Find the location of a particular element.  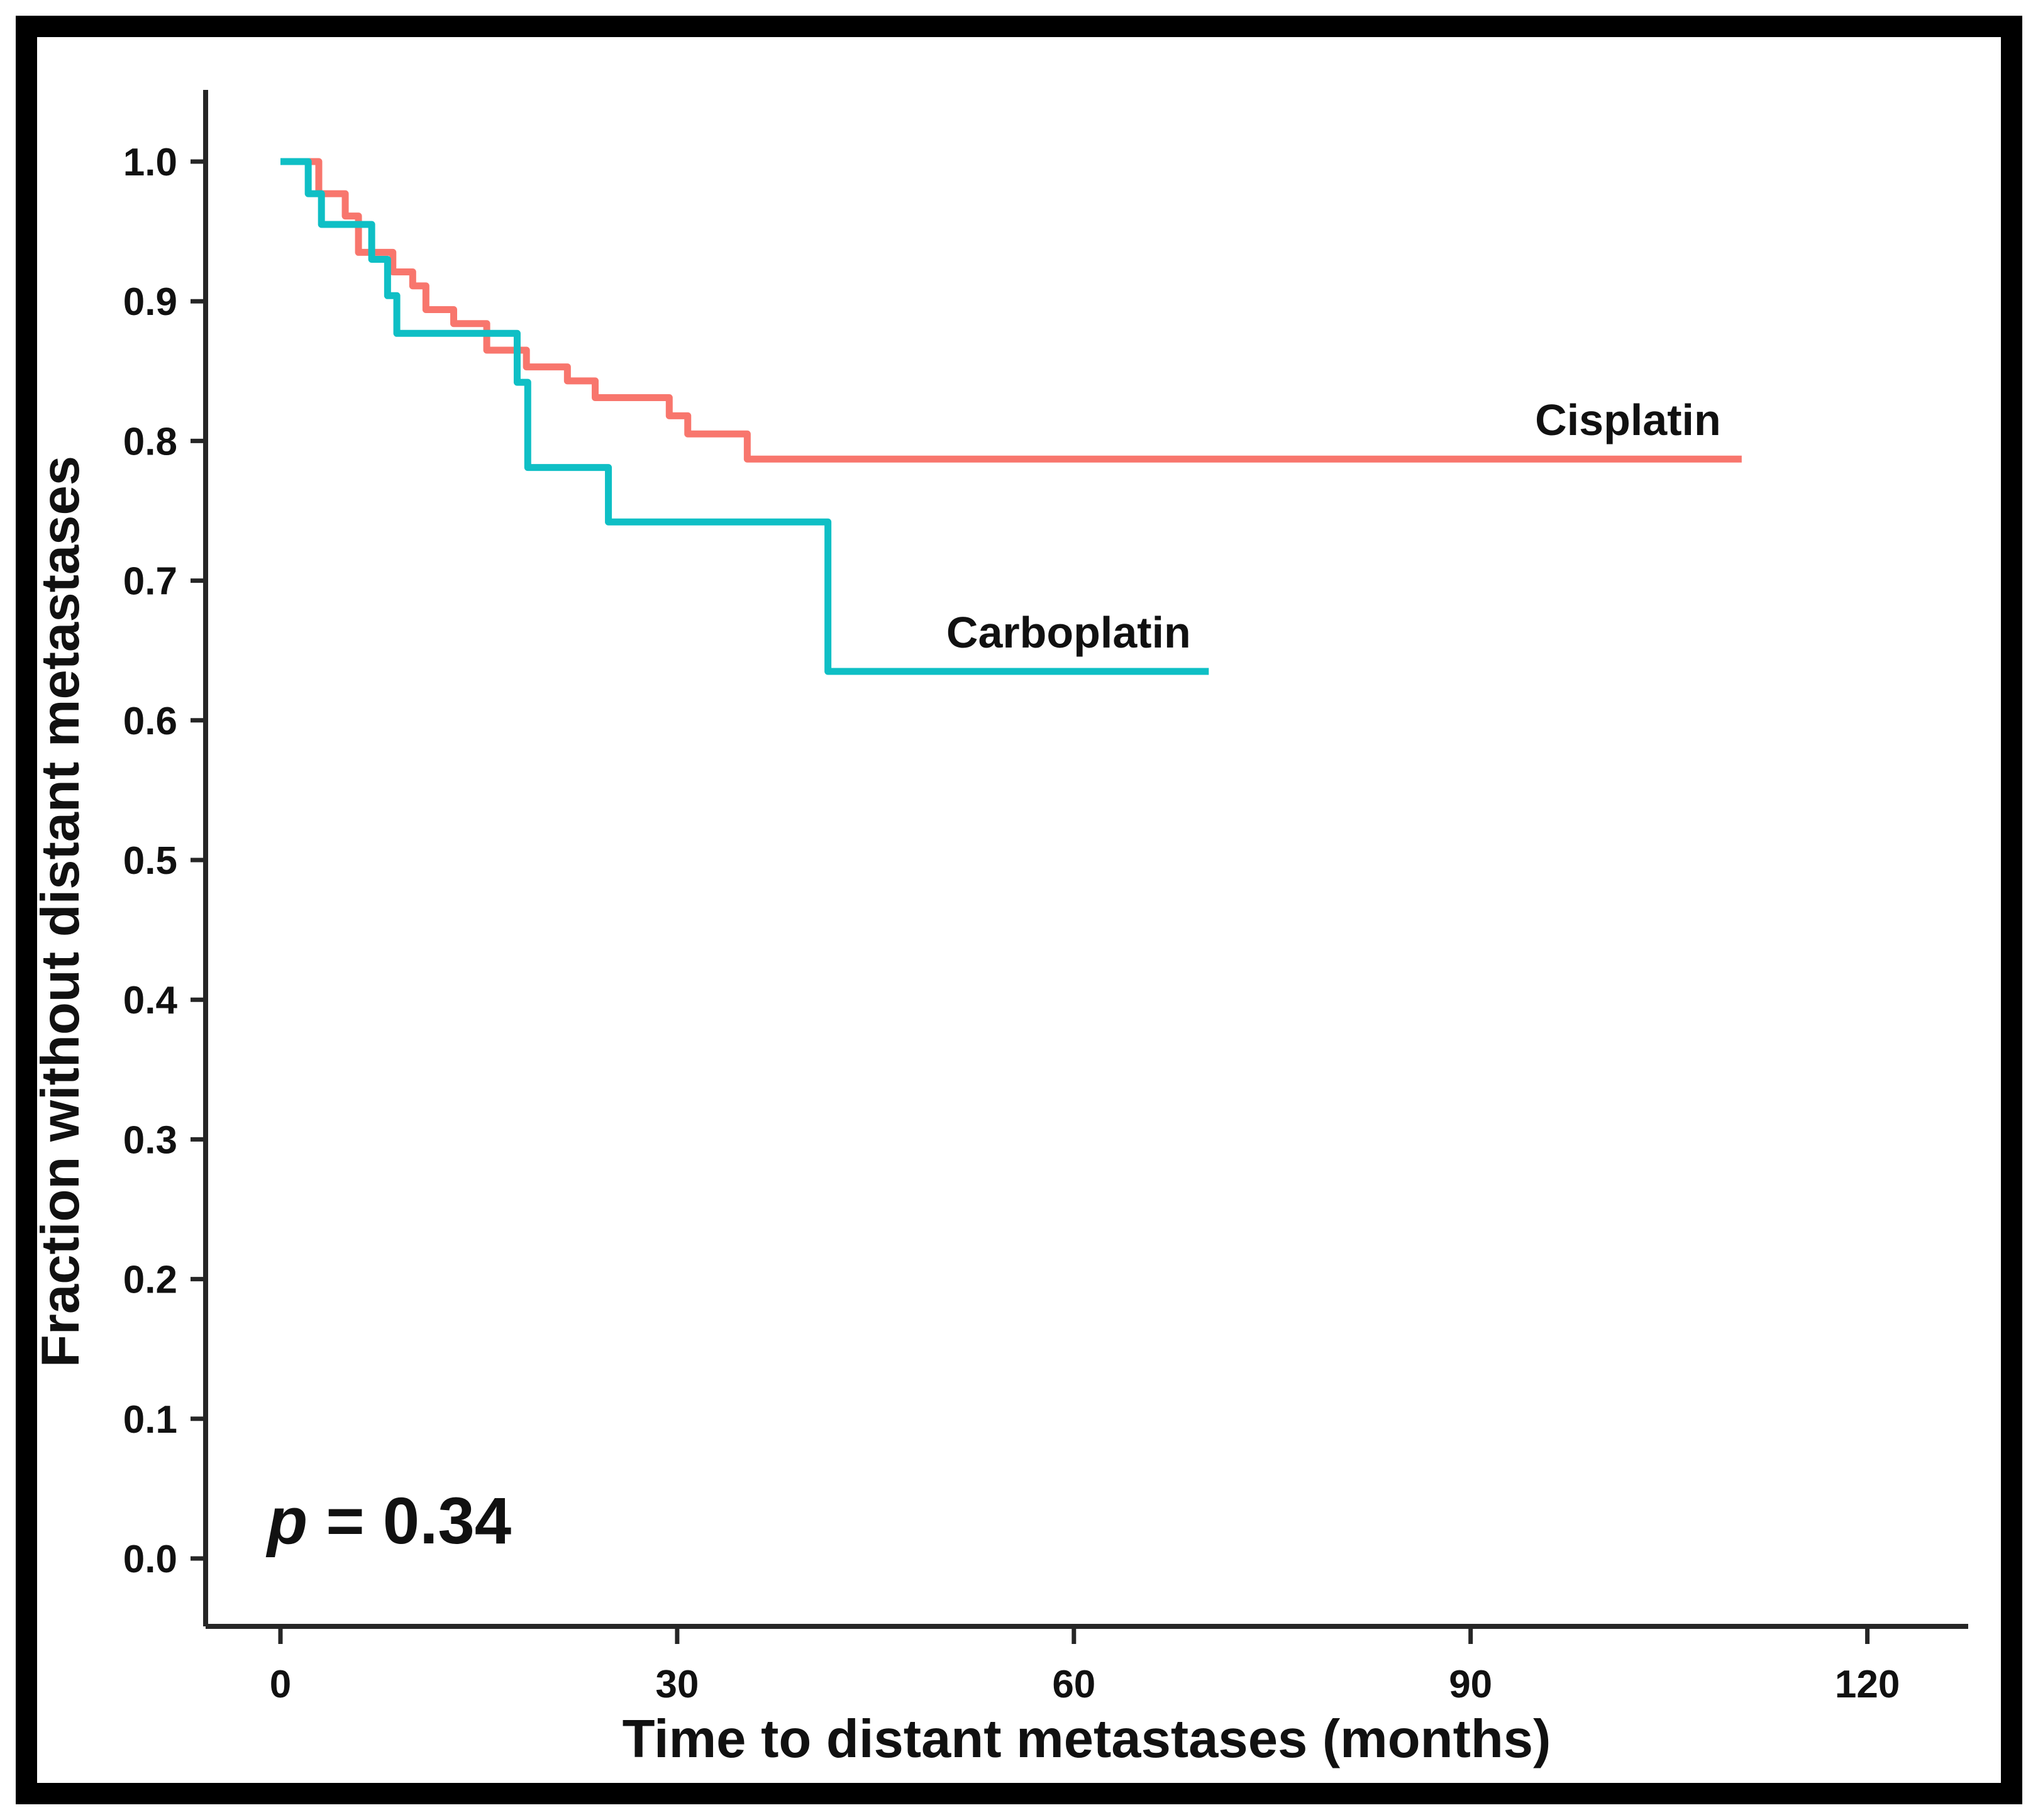

y-tick-label: 0.3 is located at coordinates (150, 1140).